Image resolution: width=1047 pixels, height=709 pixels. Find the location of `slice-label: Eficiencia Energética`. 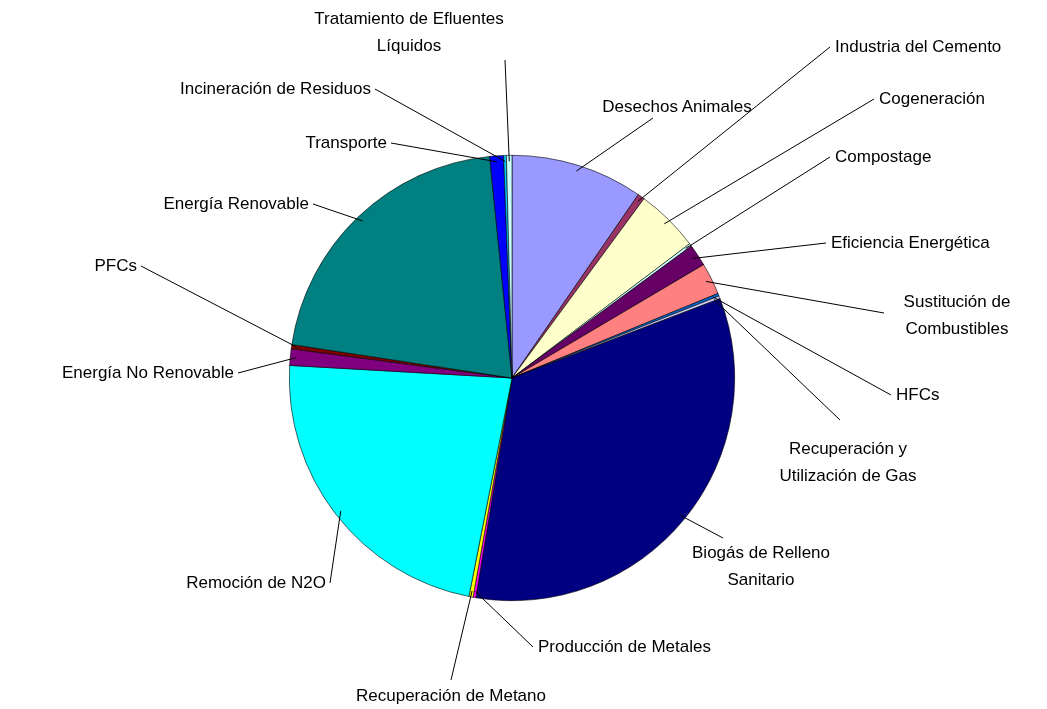

slice-label: Eficiencia Energética is located at coordinates (911, 242).